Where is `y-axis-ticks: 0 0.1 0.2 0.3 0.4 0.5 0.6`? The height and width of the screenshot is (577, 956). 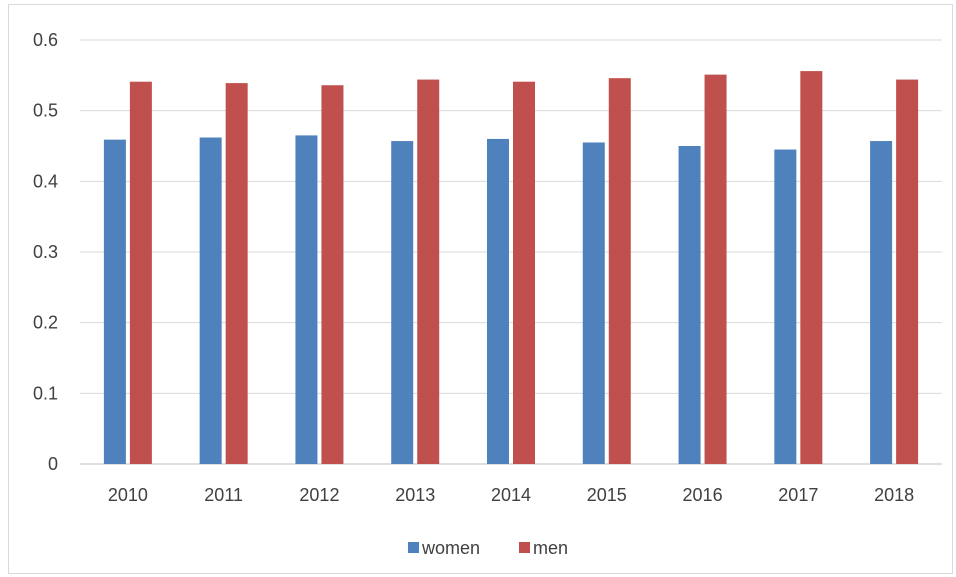
y-axis-ticks: 0 0.1 0.2 0.3 0.4 0.5 0.6 is located at coordinates (45, 252).